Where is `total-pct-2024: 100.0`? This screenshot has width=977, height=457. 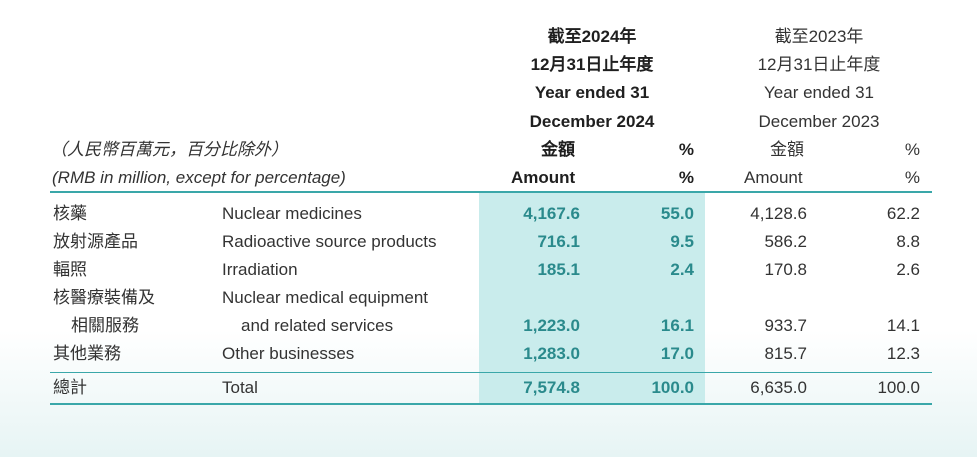 total-pct-2024: 100.0 is located at coordinates (672, 387).